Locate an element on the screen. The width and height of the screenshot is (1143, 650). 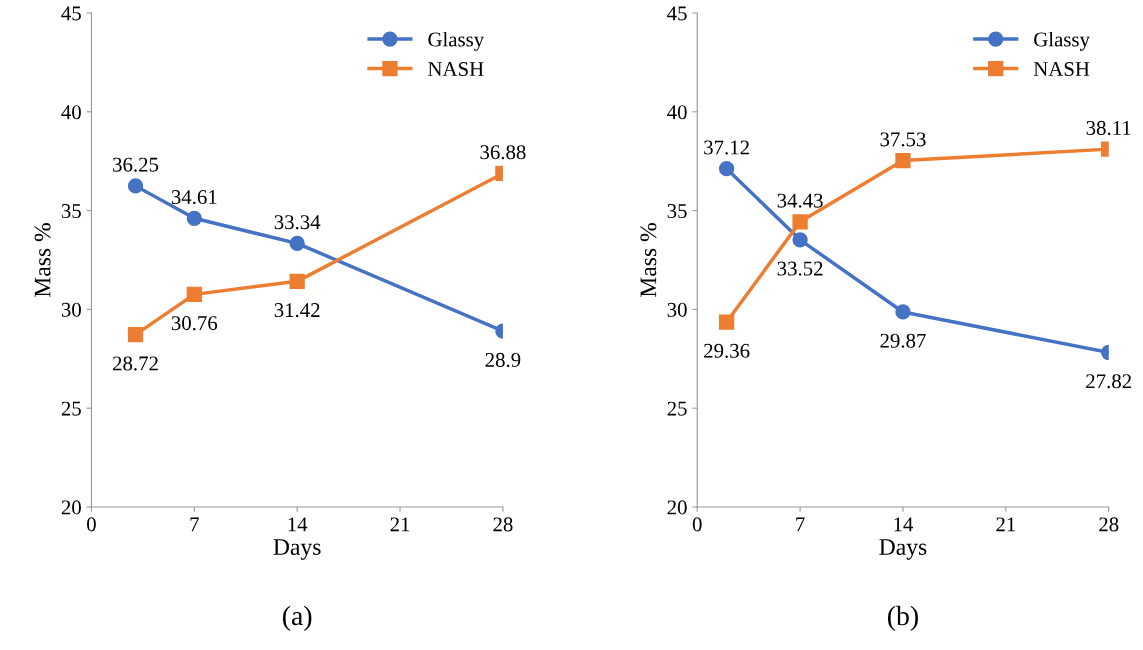
data-label: 34.61 is located at coordinates (194, 197).